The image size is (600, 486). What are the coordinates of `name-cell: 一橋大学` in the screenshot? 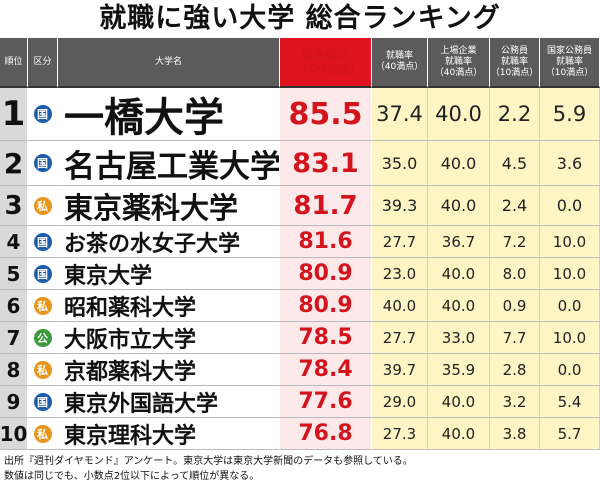 It's located at (169, 114).